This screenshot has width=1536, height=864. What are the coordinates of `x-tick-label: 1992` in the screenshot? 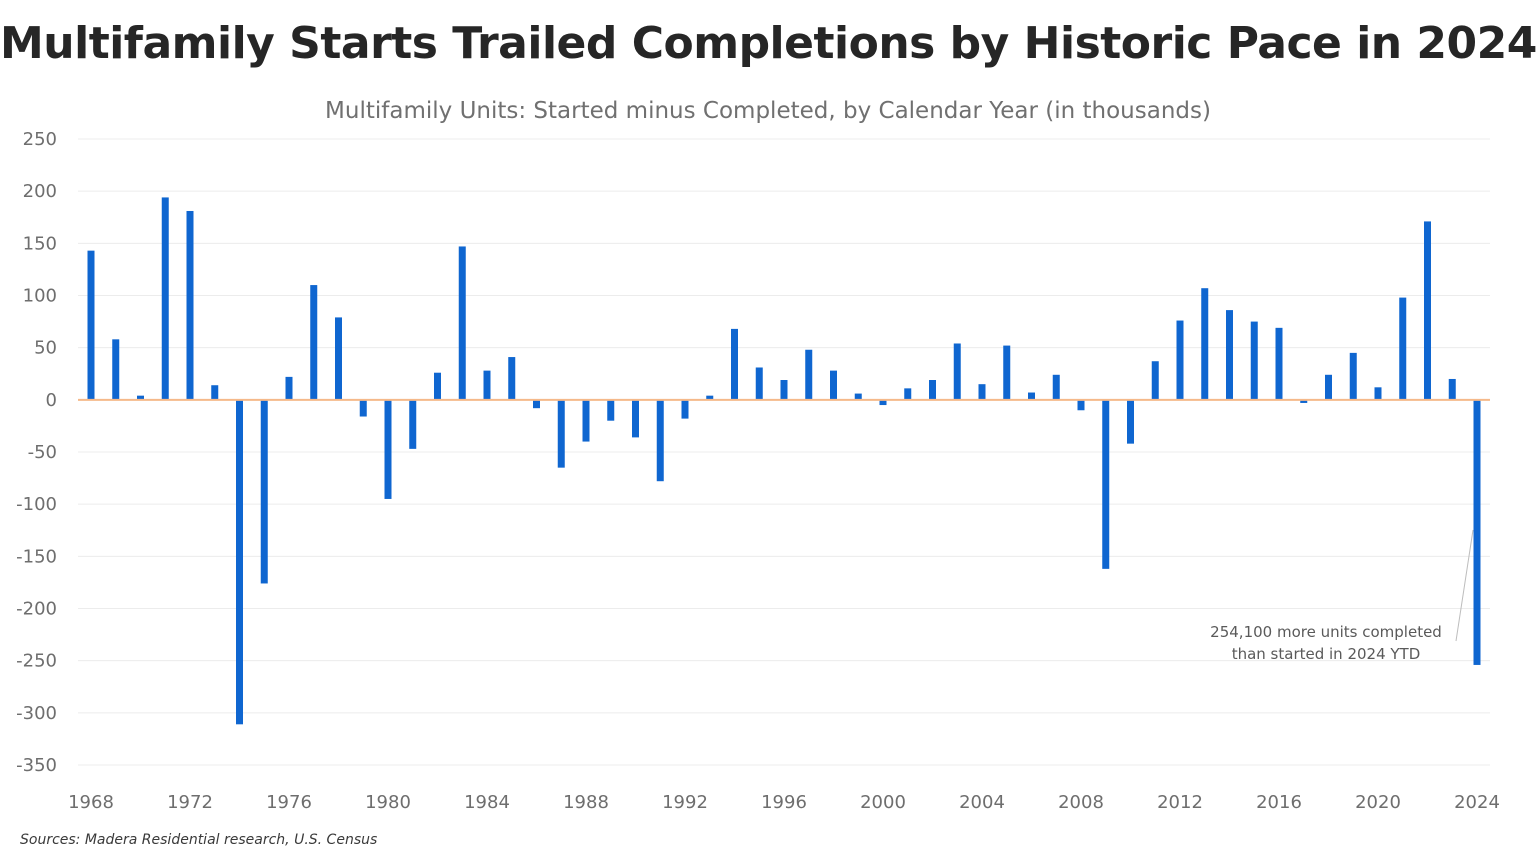 It's located at (685, 802).